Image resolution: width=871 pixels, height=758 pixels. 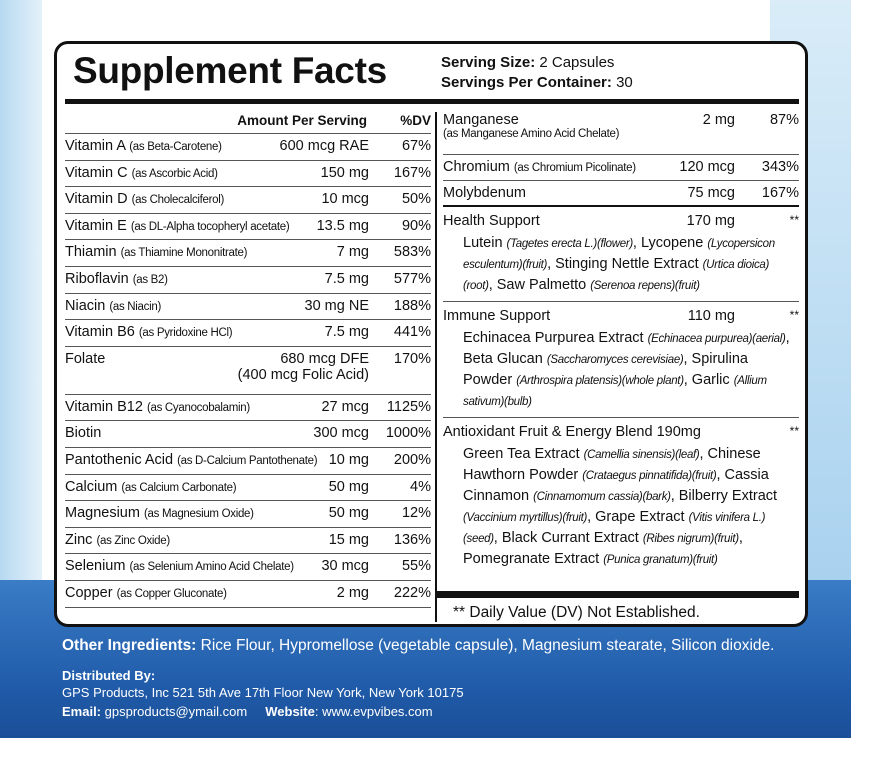 What do you see at coordinates (96, 225) in the screenshot?
I see `name: Vitamin E` at bounding box center [96, 225].